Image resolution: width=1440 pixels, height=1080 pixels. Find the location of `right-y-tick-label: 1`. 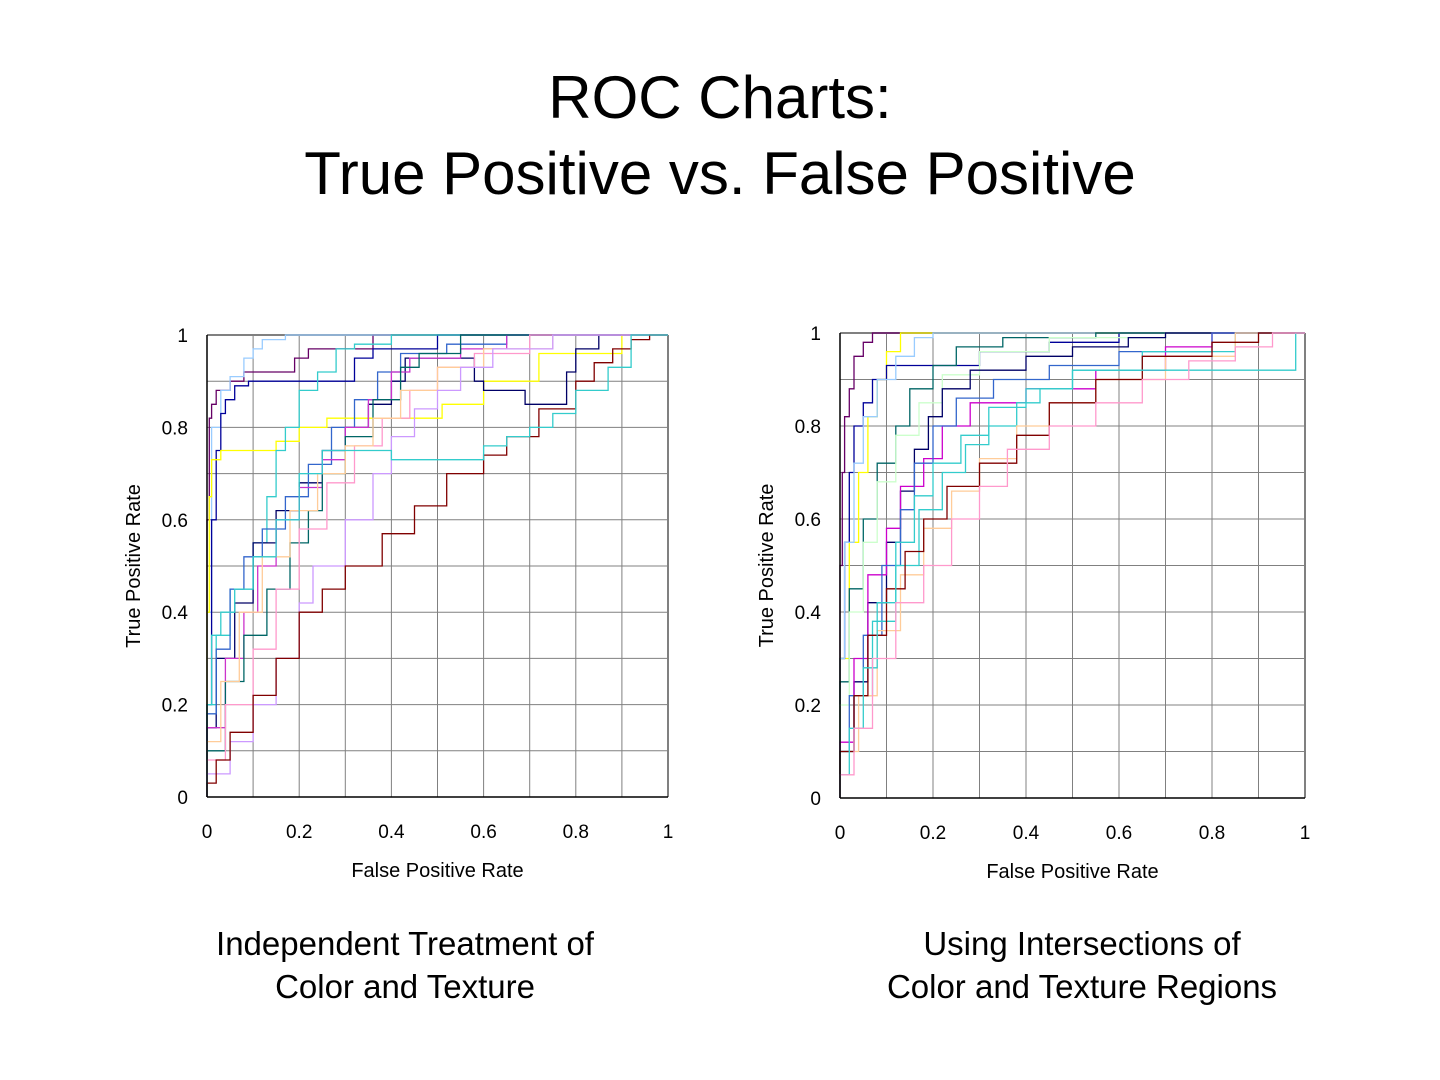

right-y-tick-label: 1 is located at coordinates (815, 334).